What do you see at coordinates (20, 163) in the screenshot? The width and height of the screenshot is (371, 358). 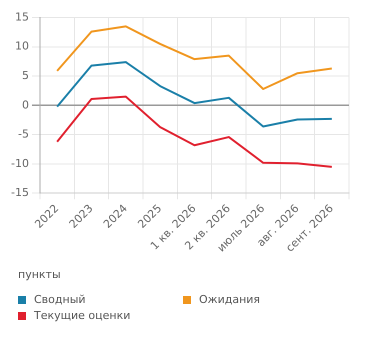 I see `y-tick-label: -10` at bounding box center [20, 163].